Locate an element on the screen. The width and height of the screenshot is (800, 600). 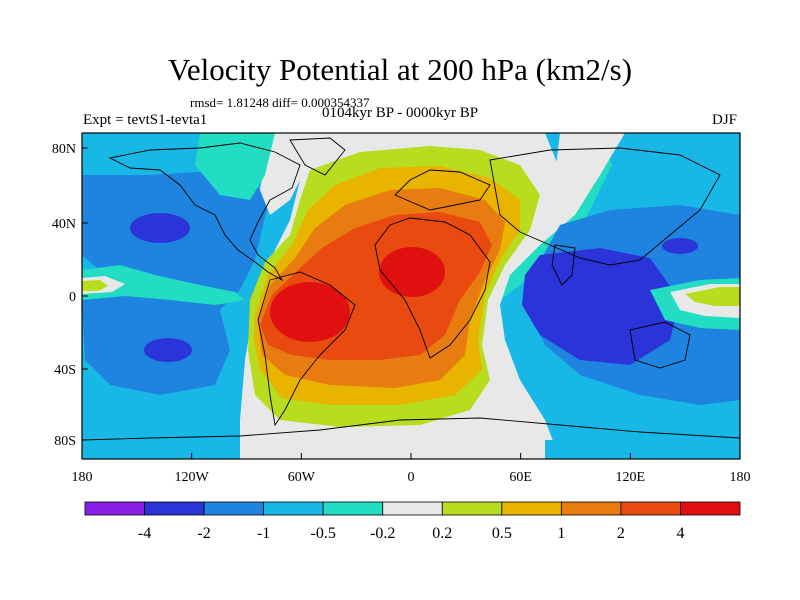
lon-tick-label: 0 is located at coordinates (411, 477).